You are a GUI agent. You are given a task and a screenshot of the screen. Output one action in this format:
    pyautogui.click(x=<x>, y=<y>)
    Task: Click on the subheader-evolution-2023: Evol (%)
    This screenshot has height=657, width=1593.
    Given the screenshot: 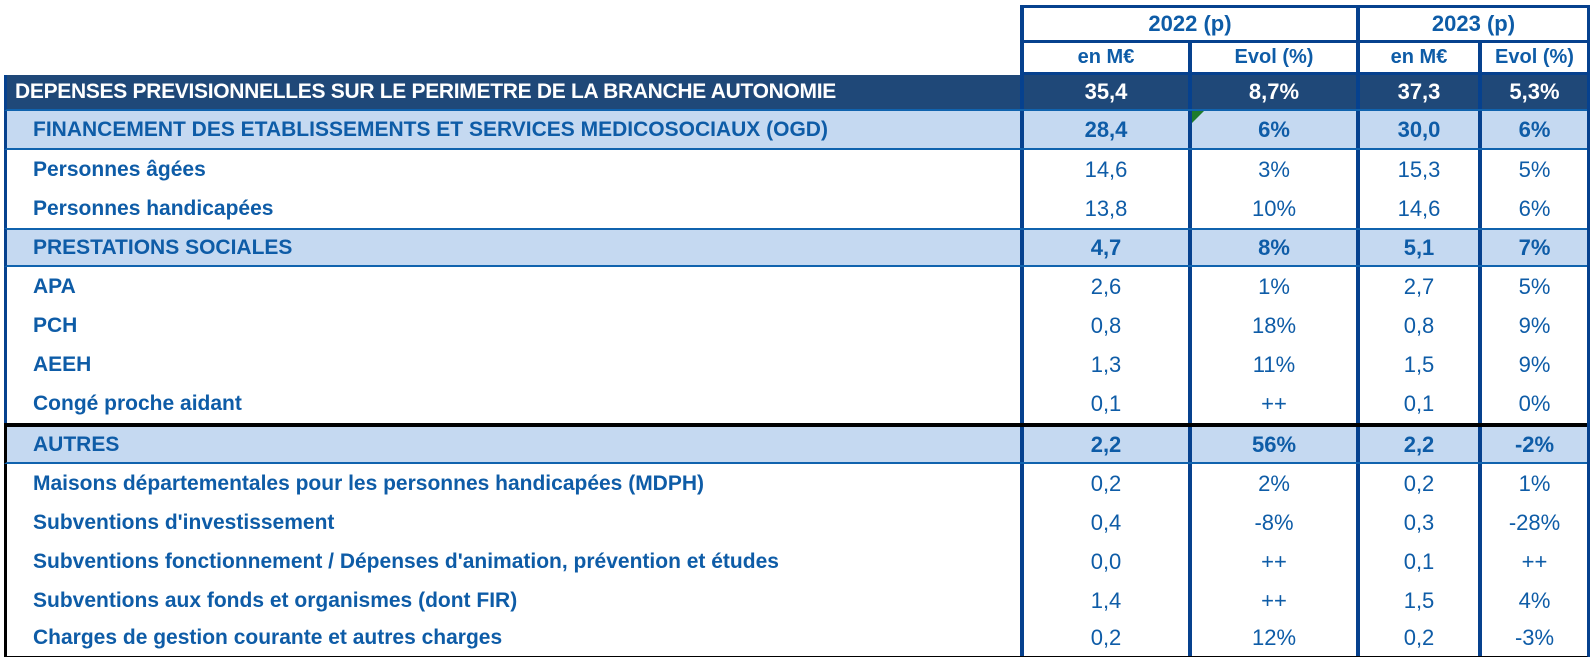 What is the action you would take?
    pyautogui.click(x=1532, y=57)
    